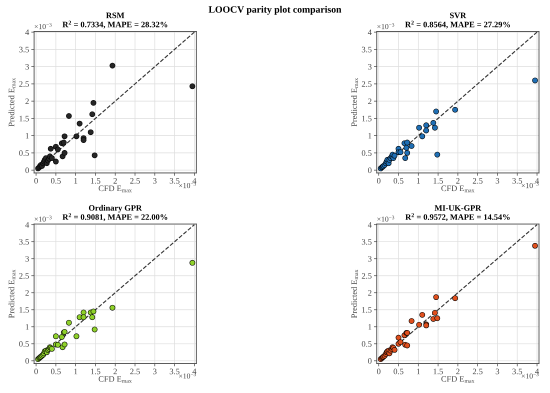  I want to click on chart-title: Ordinary GPR, so click(115, 208).